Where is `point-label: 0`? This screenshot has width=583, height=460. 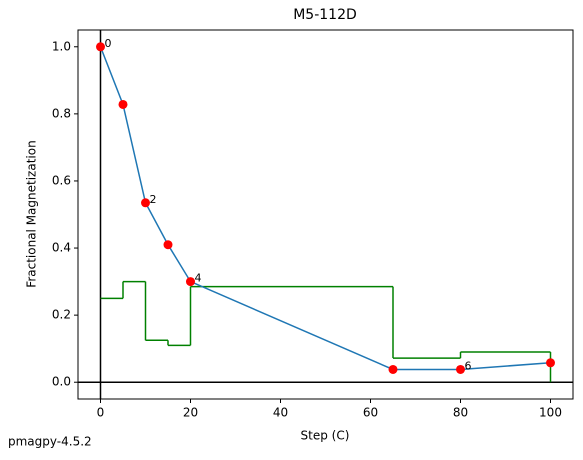
point-label: 0 is located at coordinates (108, 43).